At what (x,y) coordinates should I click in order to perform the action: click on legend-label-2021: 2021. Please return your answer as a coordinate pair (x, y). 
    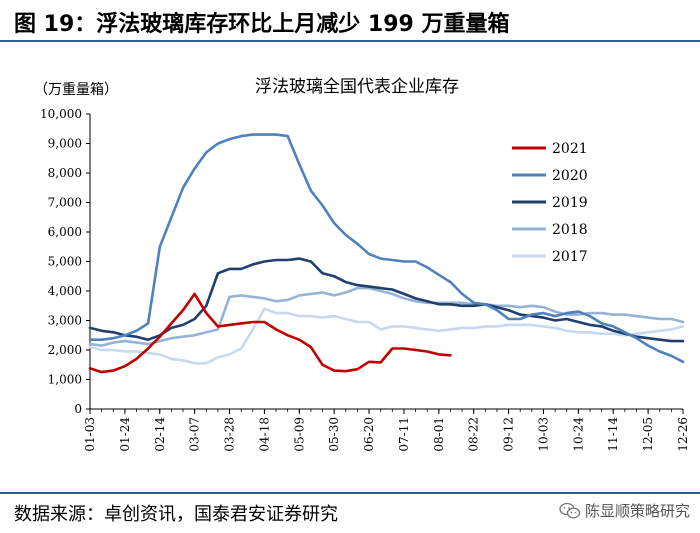
    Looking at the image, I should click on (570, 149).